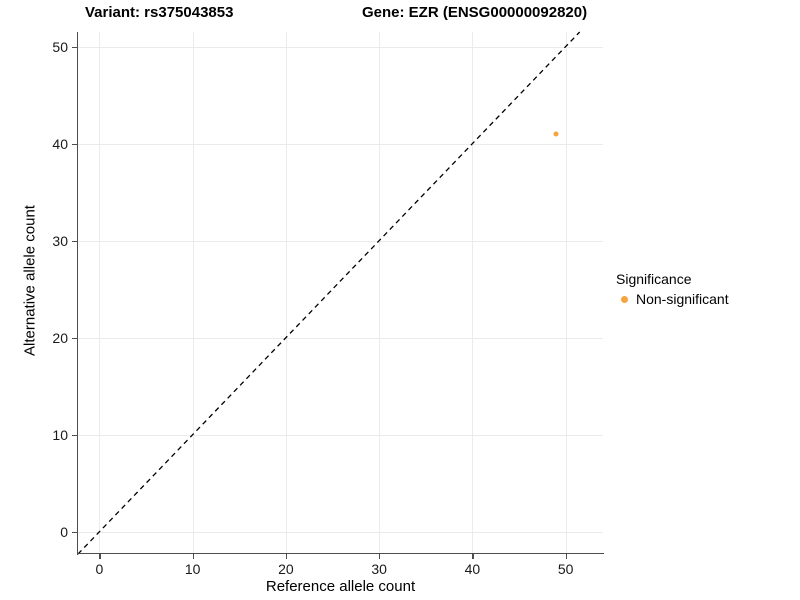  I want to click on y-axis-line, so click(78, 293).